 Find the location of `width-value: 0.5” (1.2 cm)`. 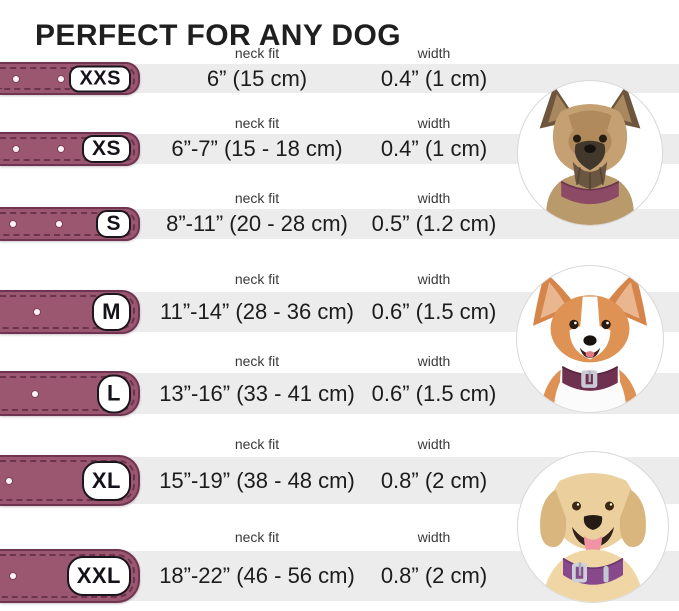

width-value: 0.5” (1.2 cm) is located at coordinates (434, 223).